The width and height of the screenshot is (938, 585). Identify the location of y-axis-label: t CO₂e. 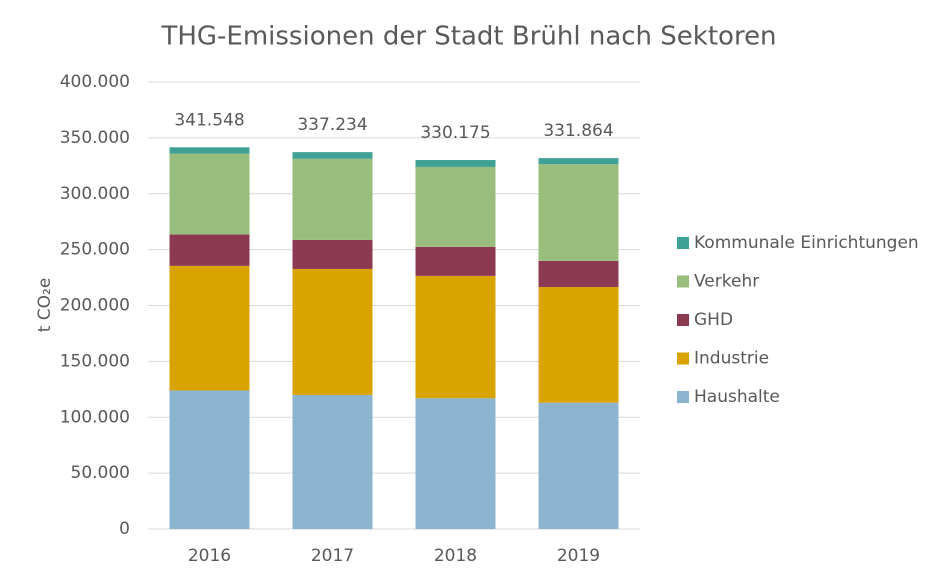
(45, 305).